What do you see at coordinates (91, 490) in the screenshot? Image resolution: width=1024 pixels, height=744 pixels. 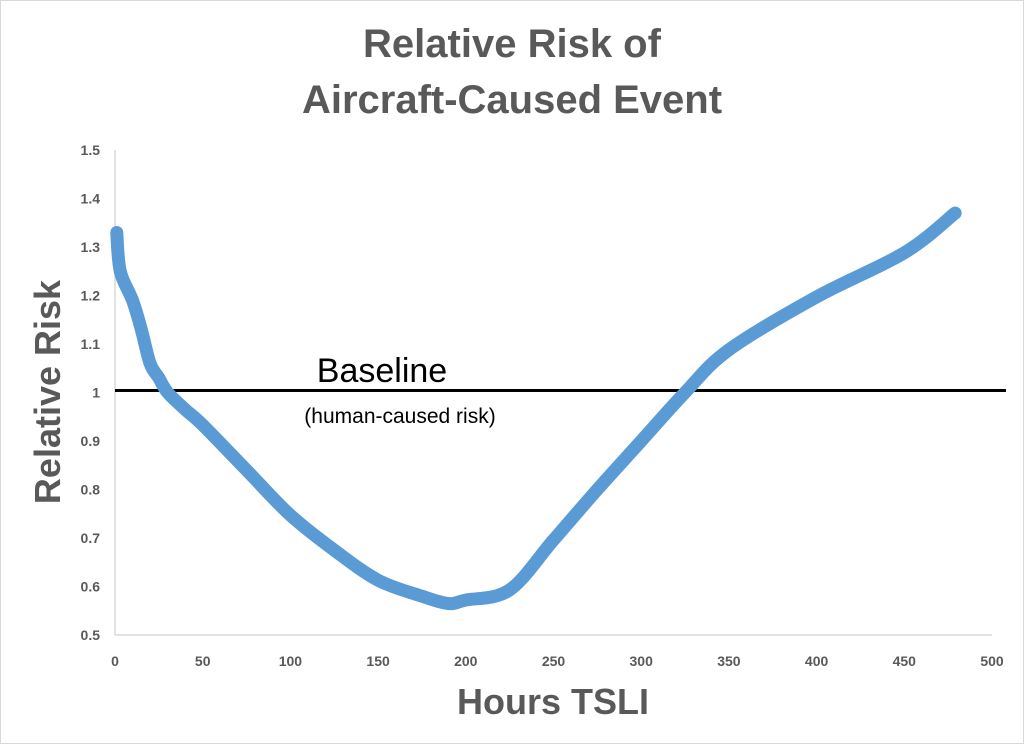 I see `y-tick-label: 0.8` at bounding box center [91, 490].